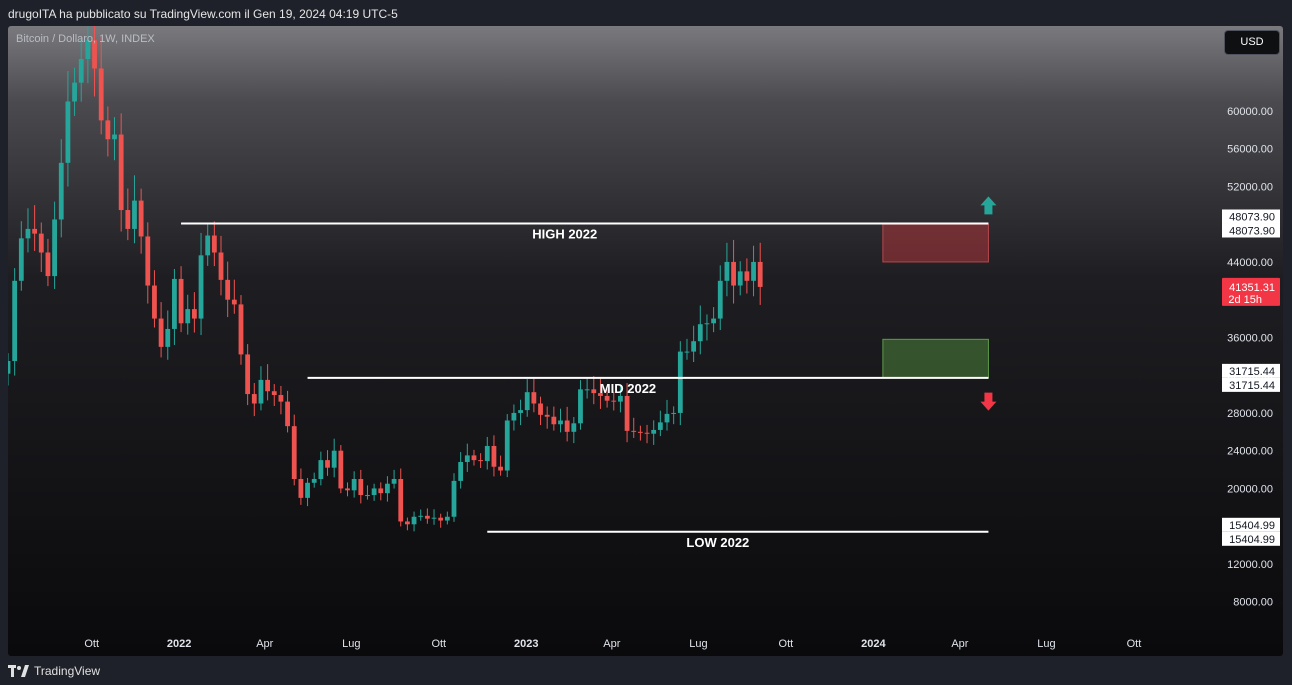  Describe the element at coordinates (1250, 338) in the screenshot. I see `y-tick-label: 36000.00` at that location.